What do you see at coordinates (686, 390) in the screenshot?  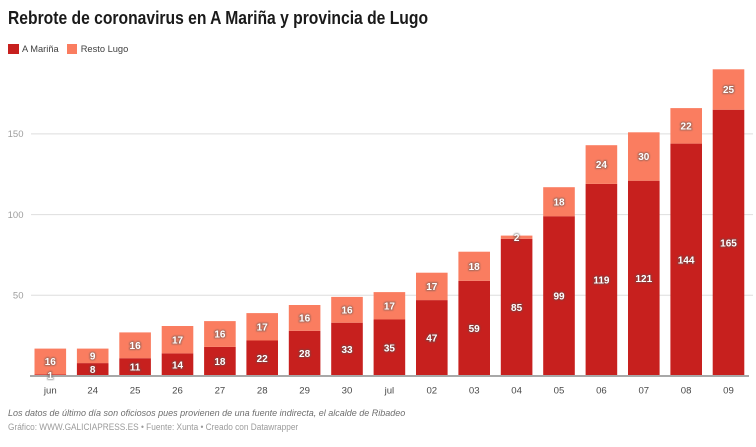 I see `svg-text: 08` at bounding box center [686, 390].